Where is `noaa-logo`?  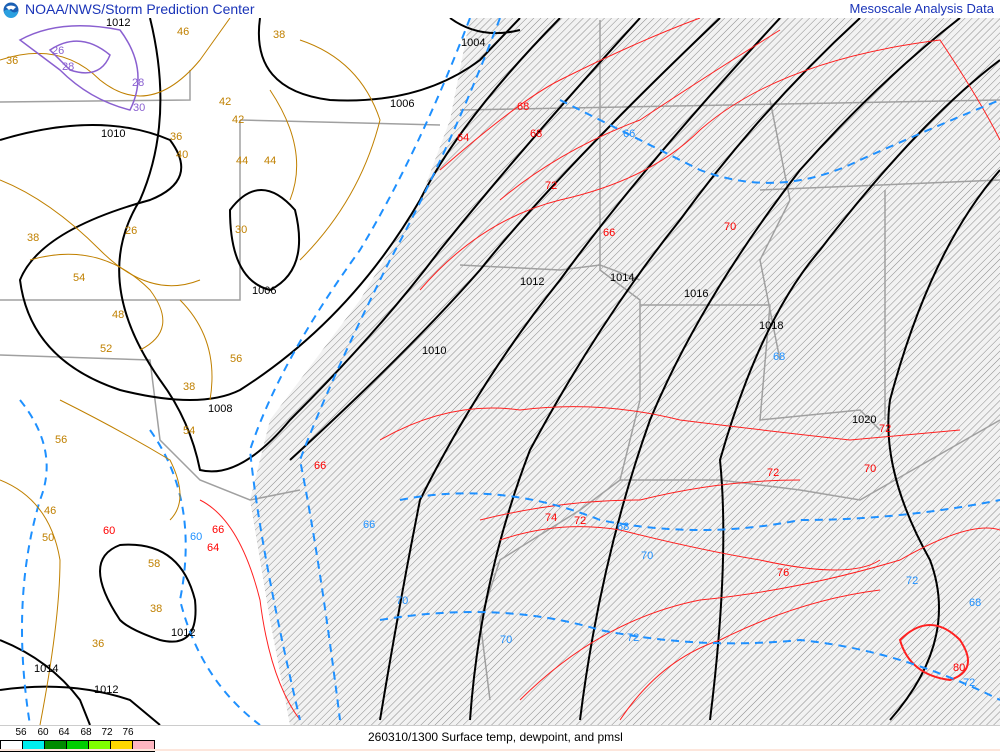 noaa-logo is located at coordinates (11, 10).